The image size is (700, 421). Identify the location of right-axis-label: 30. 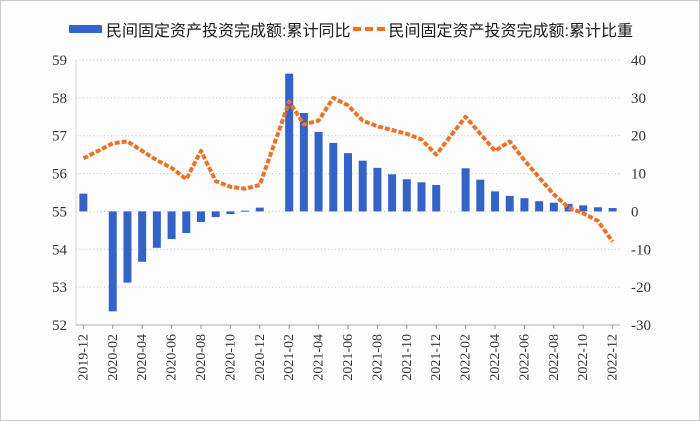
(638, 99).